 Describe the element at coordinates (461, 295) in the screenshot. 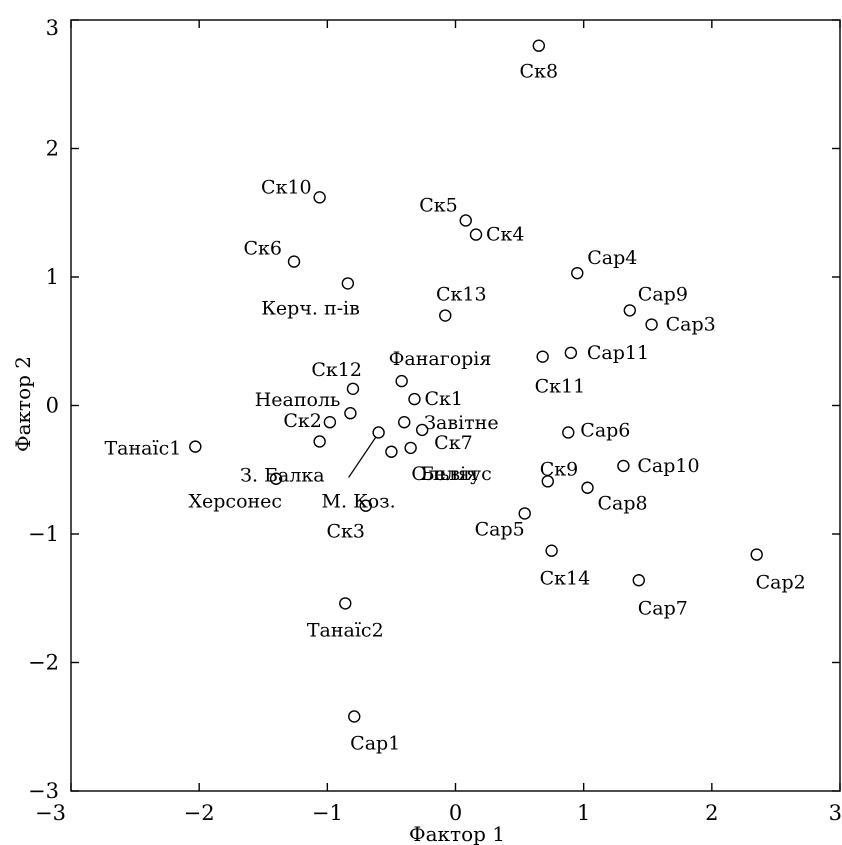

I see `point-label: Ск13` at that location.